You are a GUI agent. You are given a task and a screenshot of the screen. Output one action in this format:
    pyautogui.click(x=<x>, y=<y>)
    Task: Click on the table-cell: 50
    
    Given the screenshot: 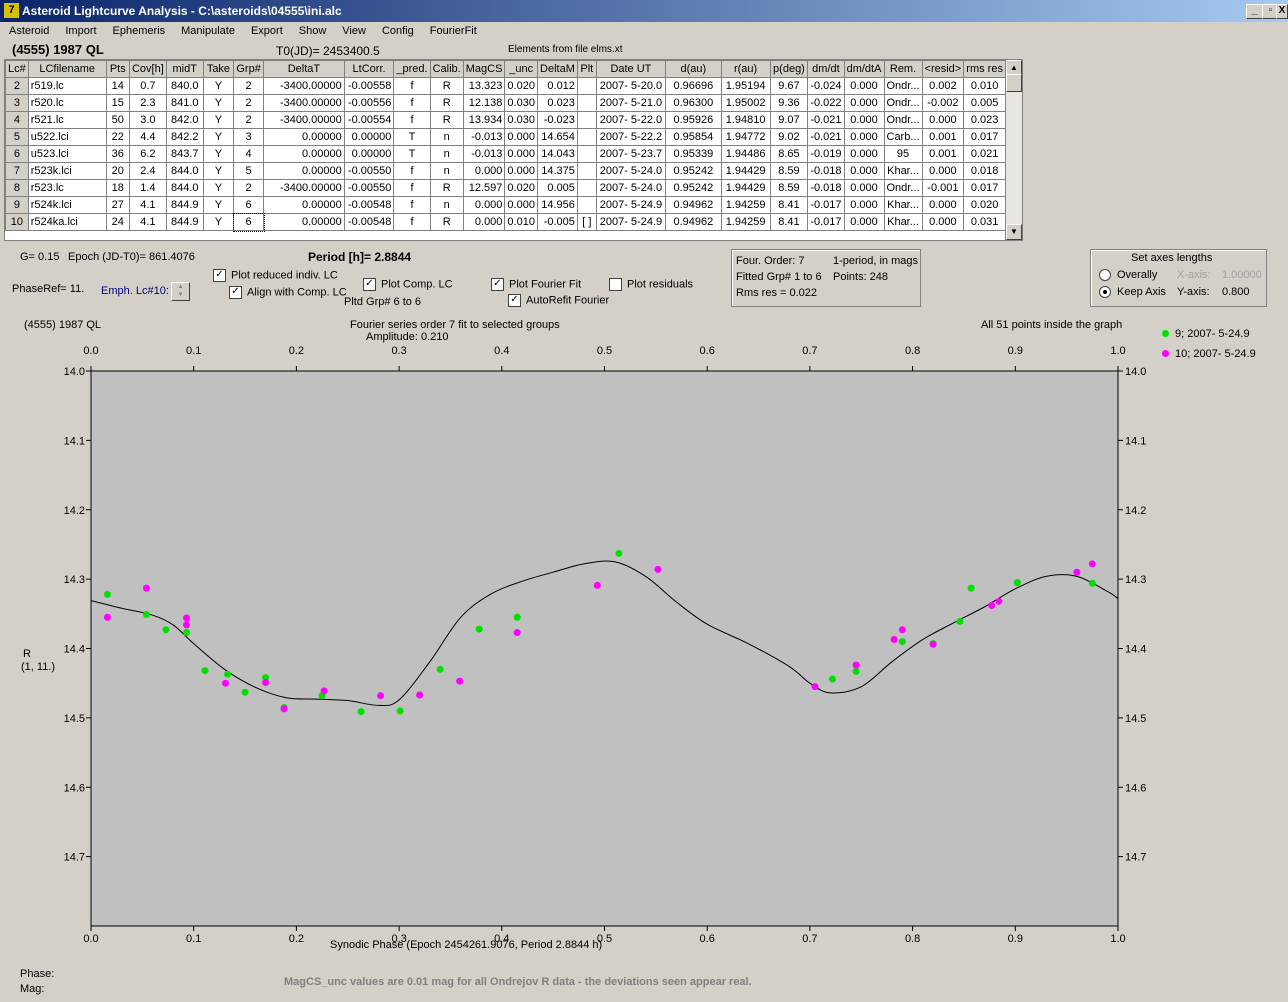 What is the action you would take?
    pyautogui.click(x=117, y=120)
    